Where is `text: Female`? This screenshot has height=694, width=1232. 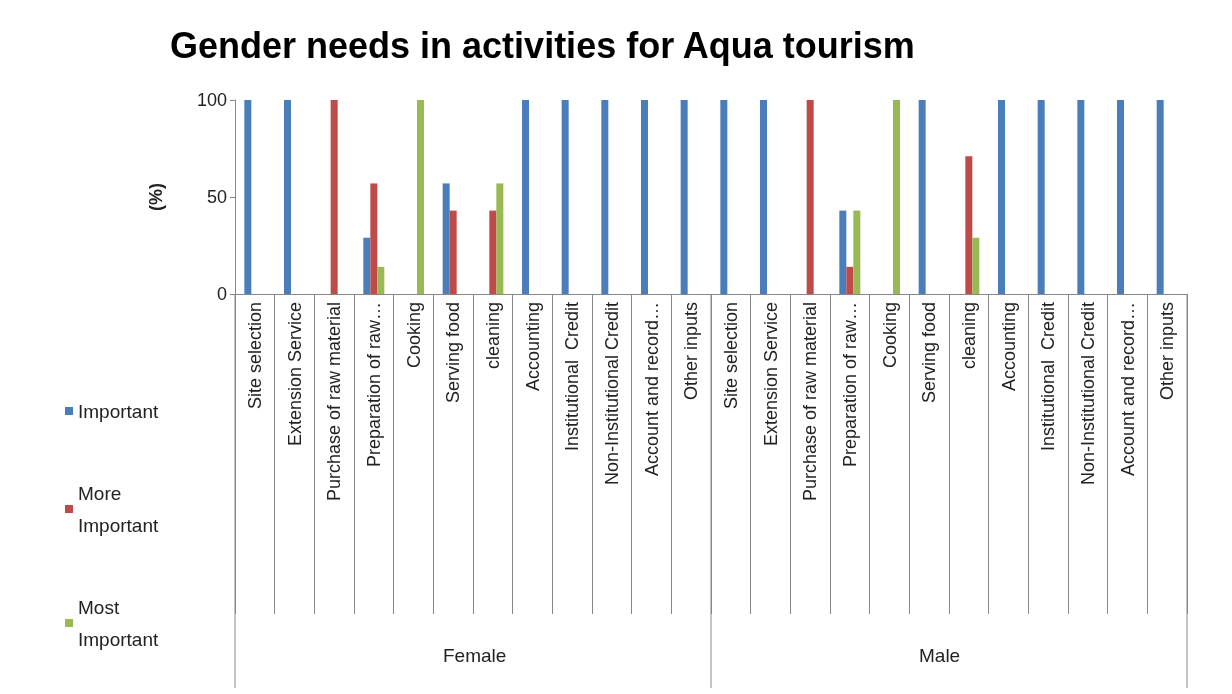 text: Female is located at coordinates (475, 655).